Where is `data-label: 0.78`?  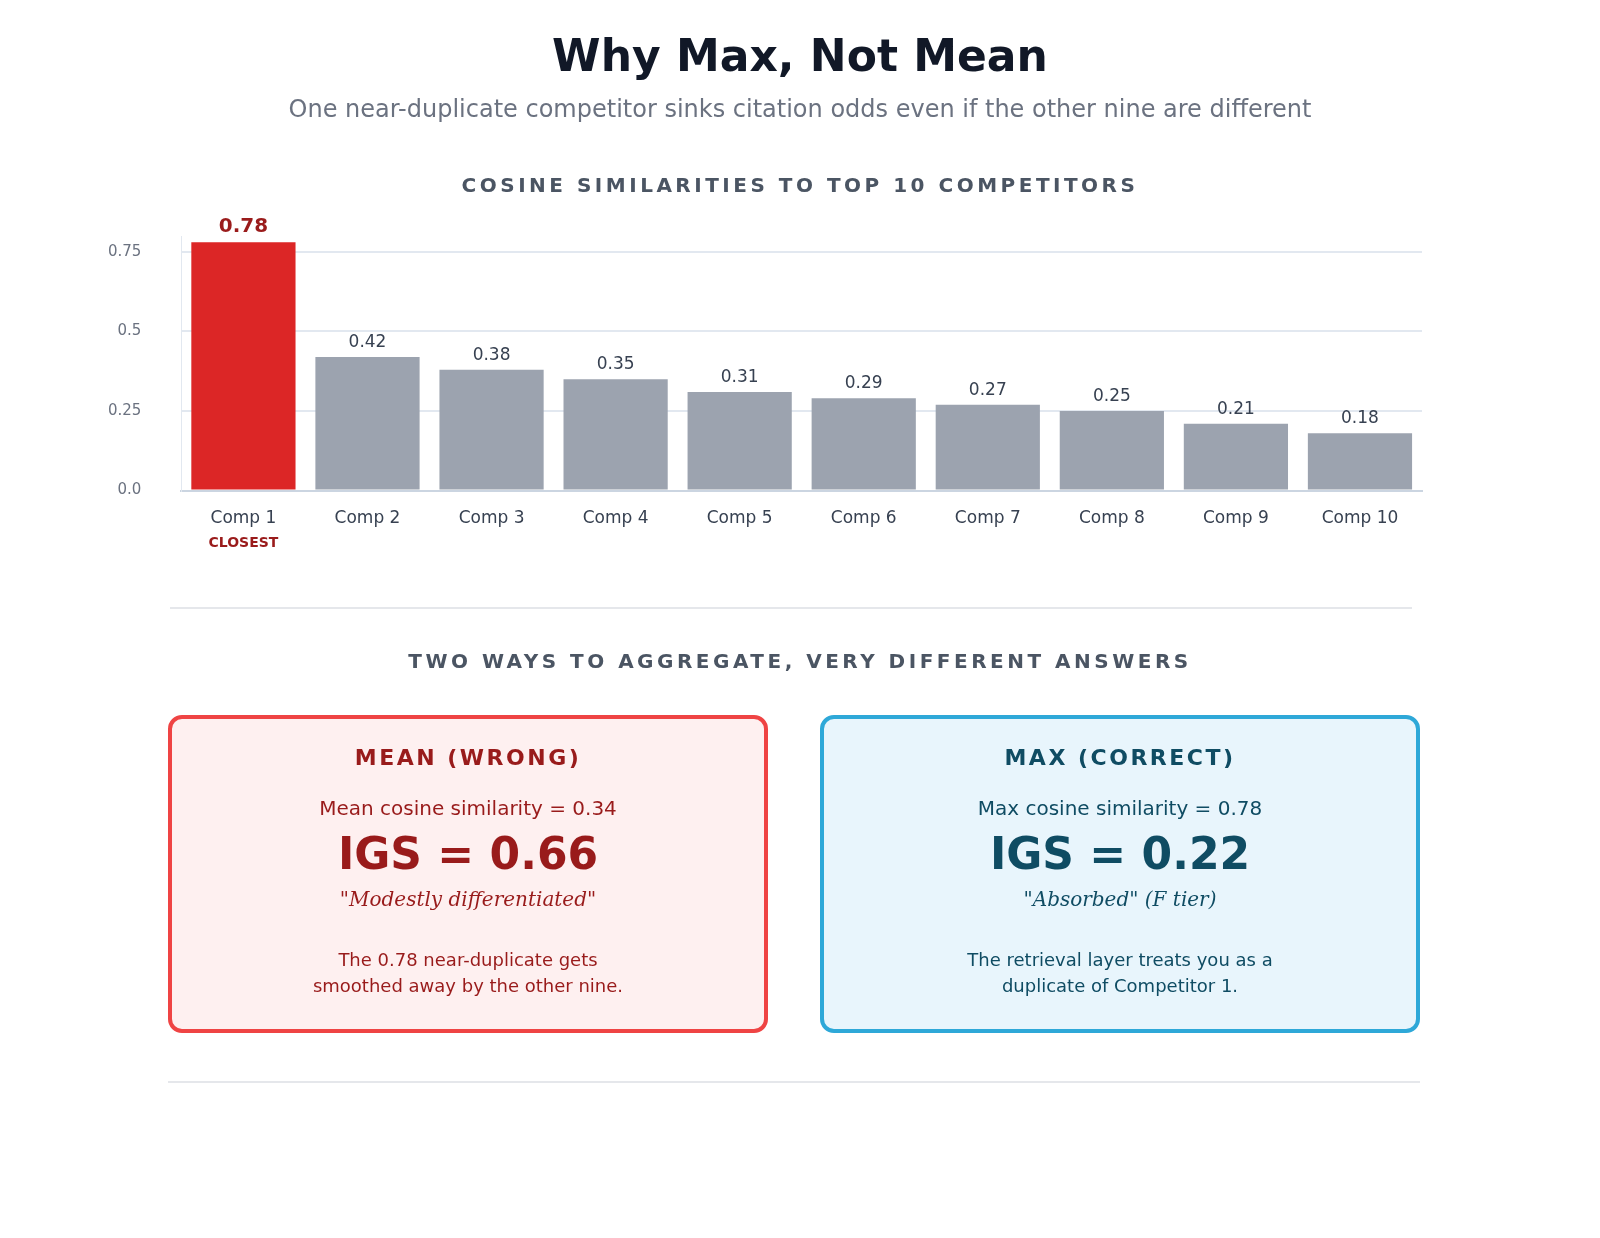
data-label: 0.78 is located at coordinates (243, 224).